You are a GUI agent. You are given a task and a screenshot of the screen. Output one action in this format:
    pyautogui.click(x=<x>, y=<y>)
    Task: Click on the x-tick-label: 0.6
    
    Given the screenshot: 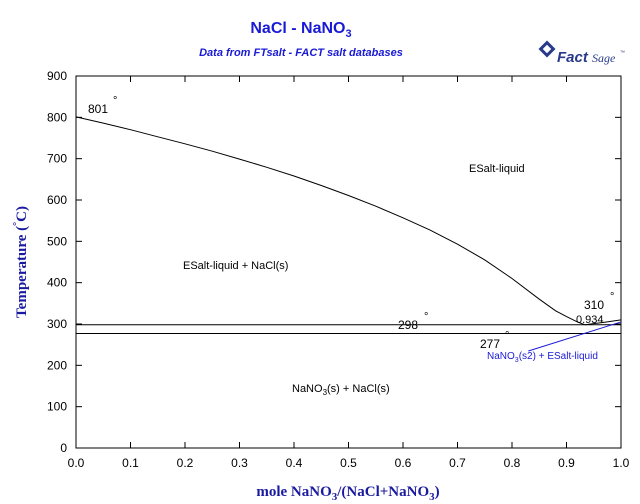 What is the action you would take?
    pyautogui.click(x=403, y=463)
    